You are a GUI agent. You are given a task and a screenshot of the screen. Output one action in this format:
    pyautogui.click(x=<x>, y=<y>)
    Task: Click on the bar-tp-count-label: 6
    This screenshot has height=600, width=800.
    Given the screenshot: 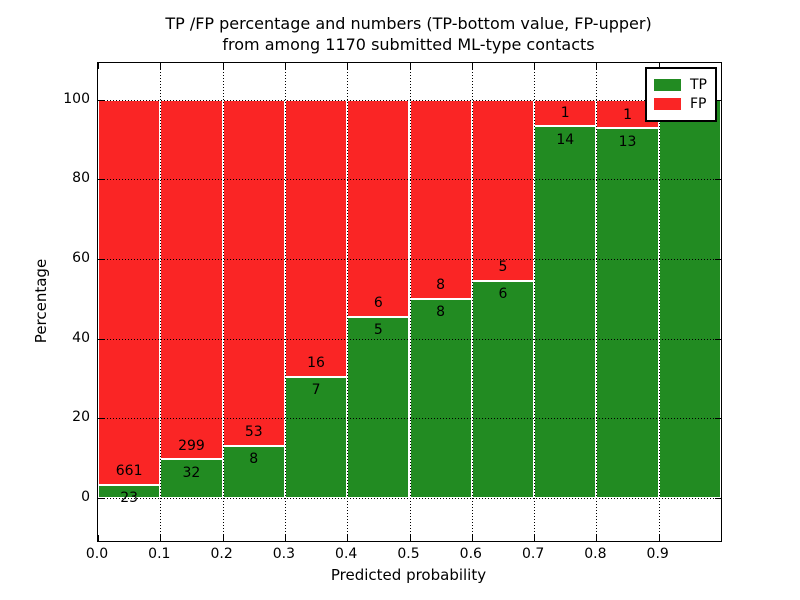 What is the action you would take?
    pyautogui.click(x=503, y=294)
    